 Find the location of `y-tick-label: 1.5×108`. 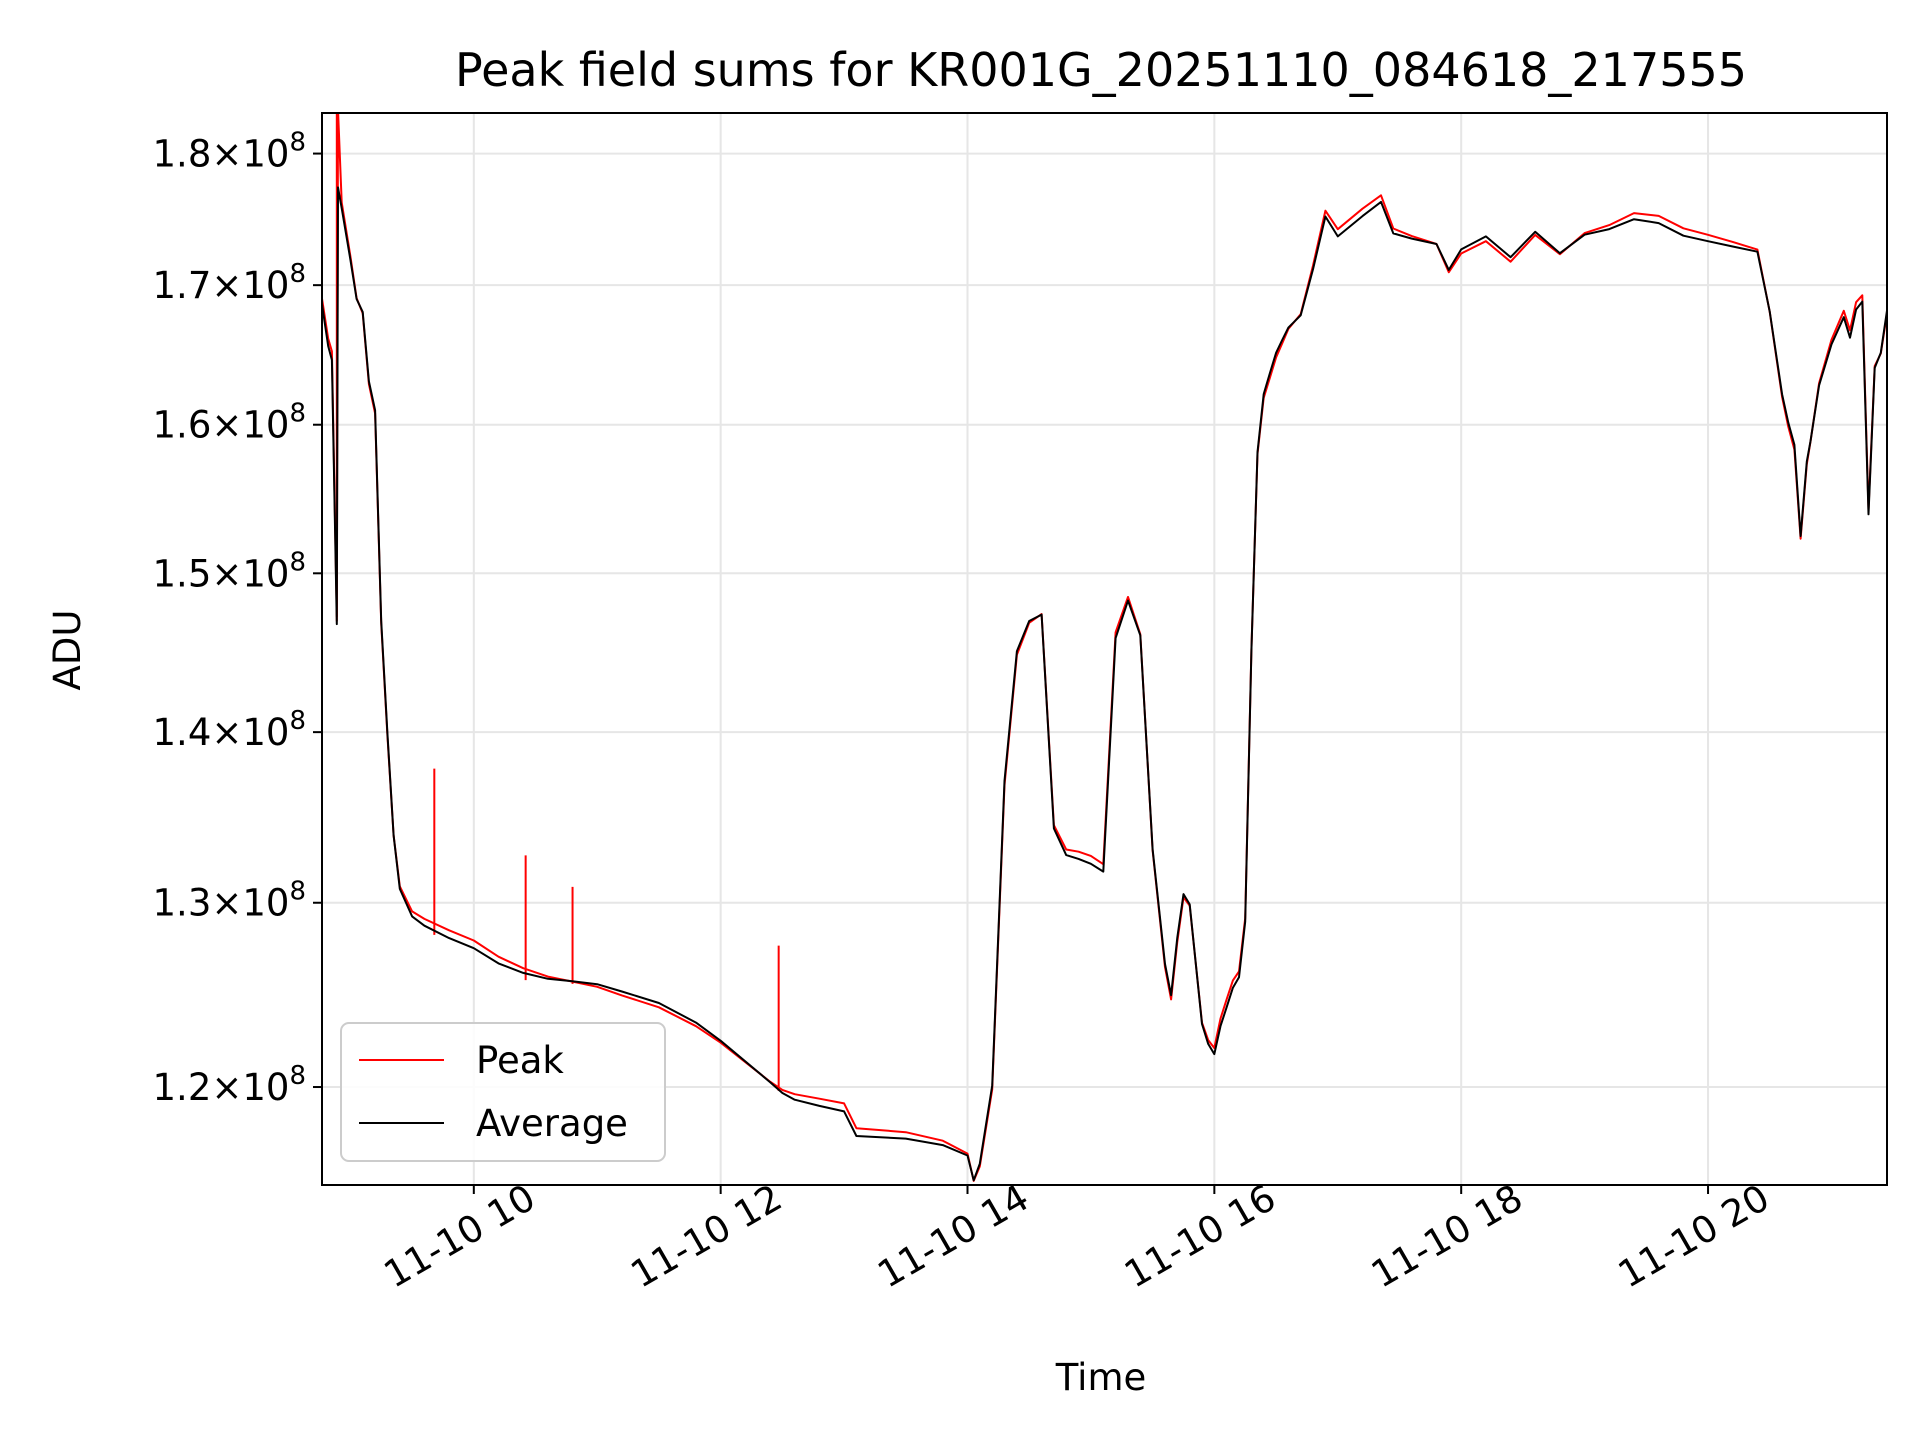

y-tick-label: 1.5×108 is located at coordinates (229, 571).